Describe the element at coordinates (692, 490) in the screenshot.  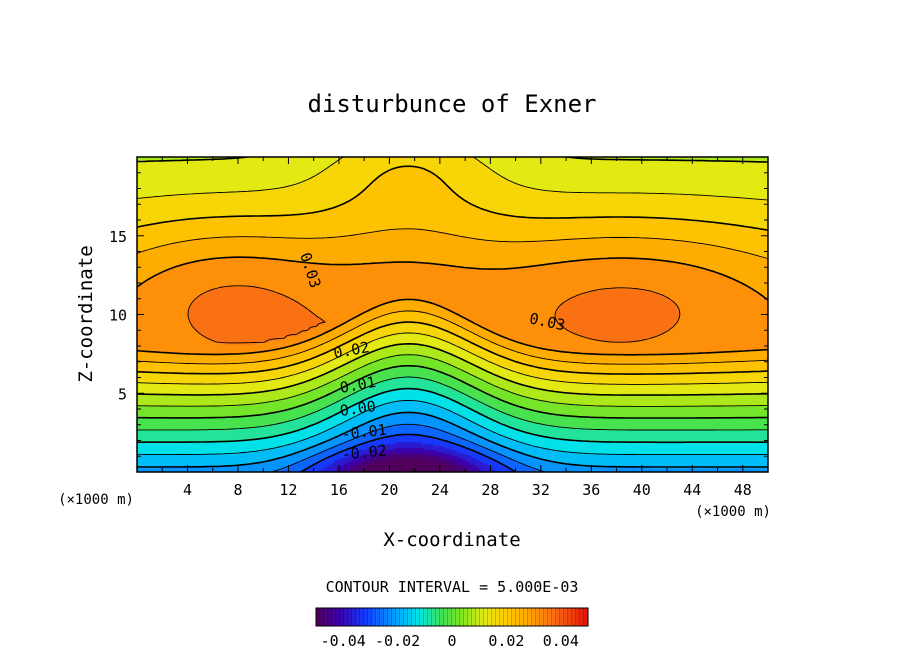
I see `x-tick-label: 44` at that location.